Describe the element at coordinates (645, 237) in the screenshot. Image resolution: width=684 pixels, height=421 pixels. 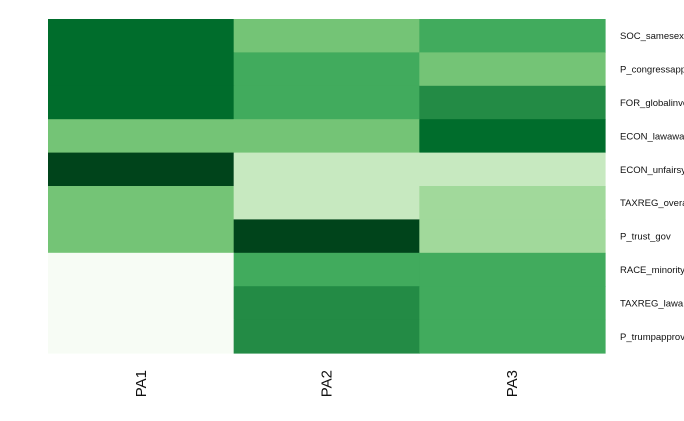
I see `row-label: P_trust_gov` at that location.